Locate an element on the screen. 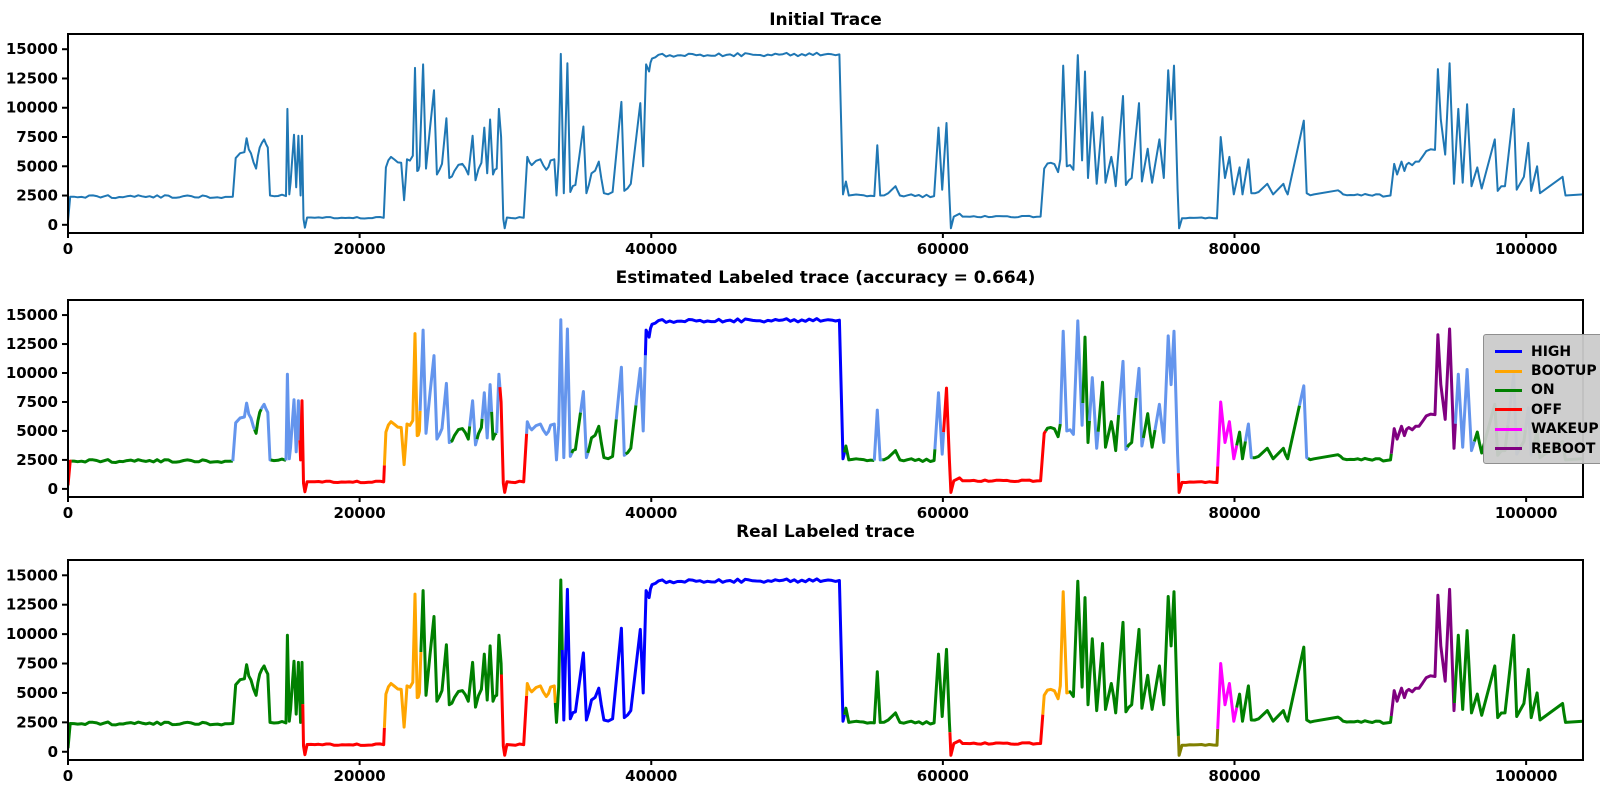 The width and height of the screenshot is (1600, 800). legend-label: OFF is located at coordinates (1547, 409).